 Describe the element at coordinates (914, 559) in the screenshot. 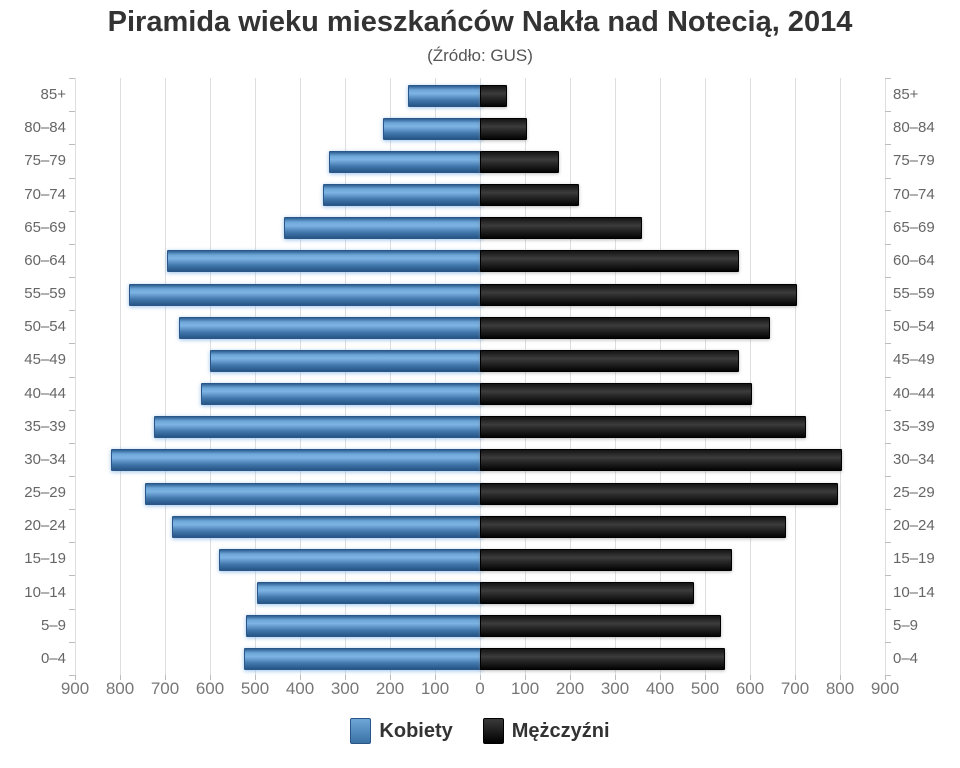

I see `category-label-right-15–19: 15–19` at that location.